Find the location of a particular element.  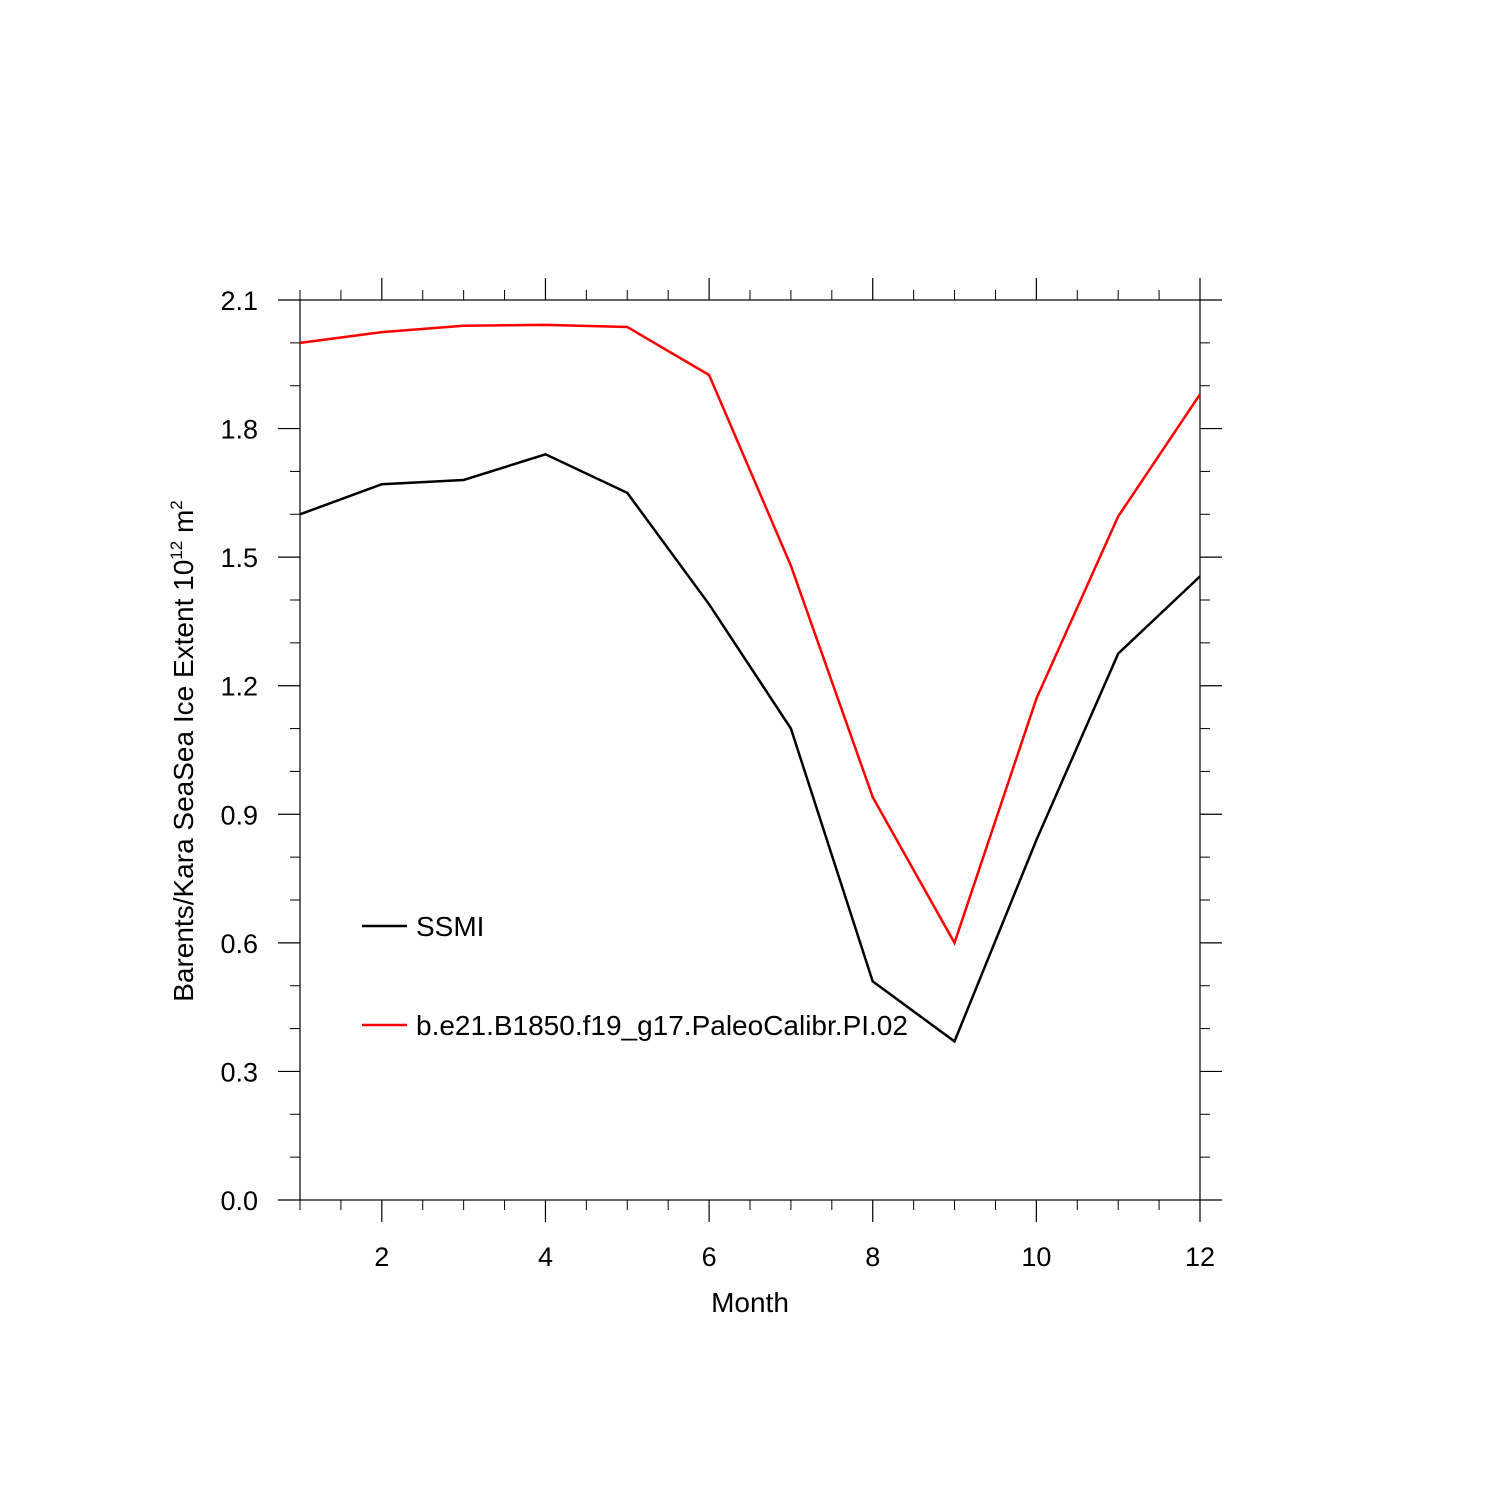

x-tick-label: 4 is located at coordinates (545, 1257).